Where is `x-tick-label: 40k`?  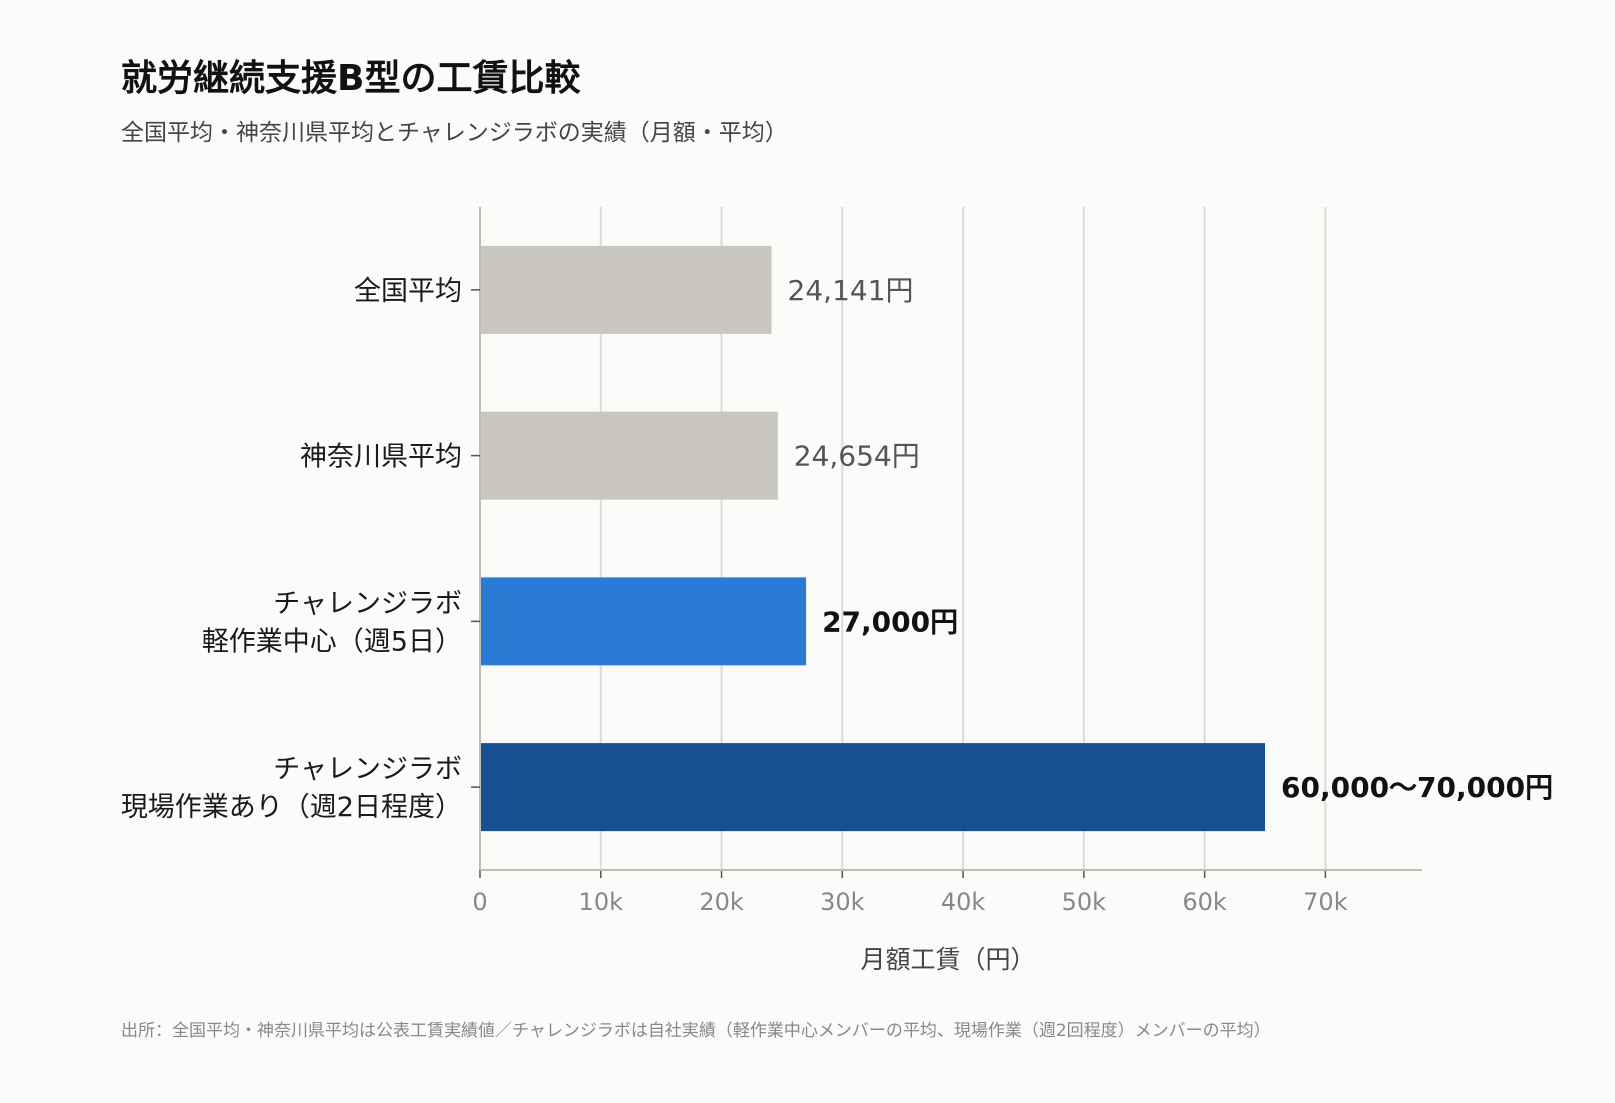
x-tick-label: 40k is located at coordinates (963, 902).